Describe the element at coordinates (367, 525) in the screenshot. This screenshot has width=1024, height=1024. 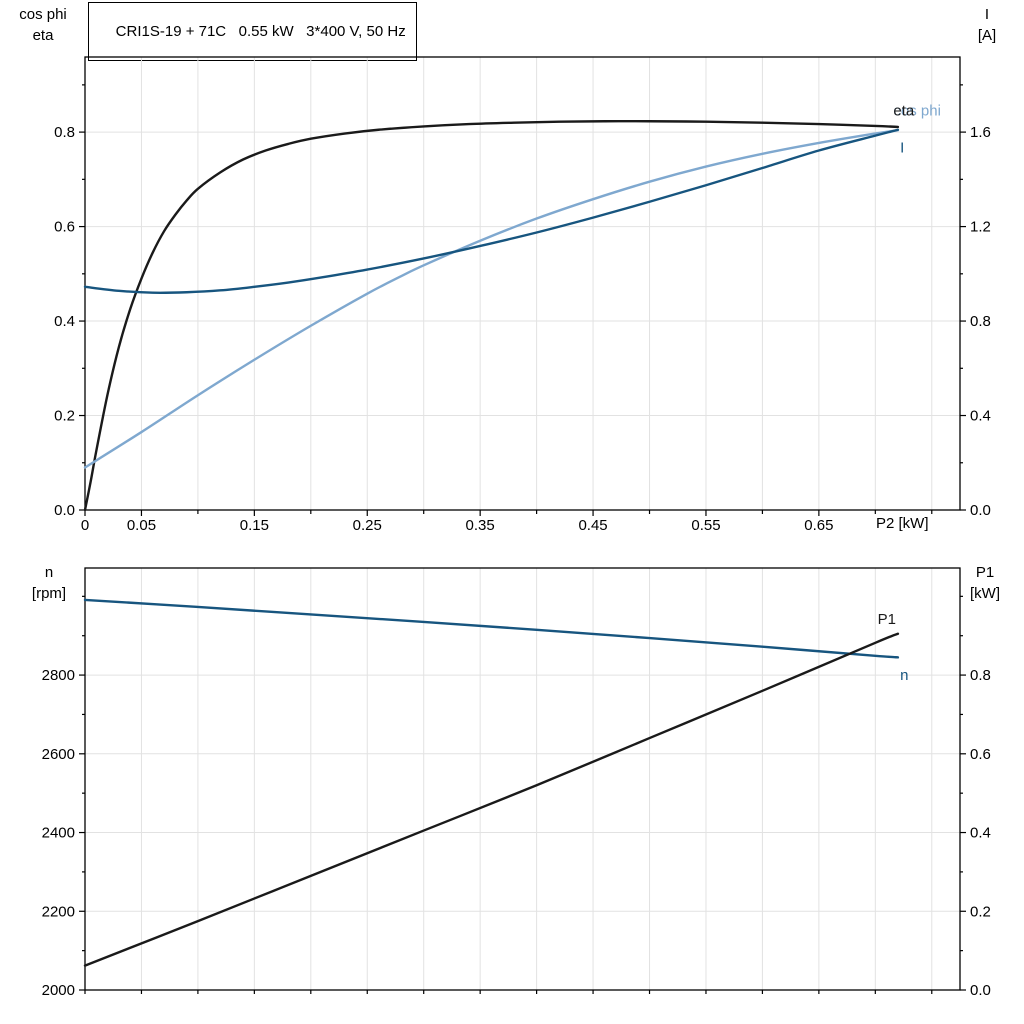
I see `x-tick-label: 0.25` at that location.